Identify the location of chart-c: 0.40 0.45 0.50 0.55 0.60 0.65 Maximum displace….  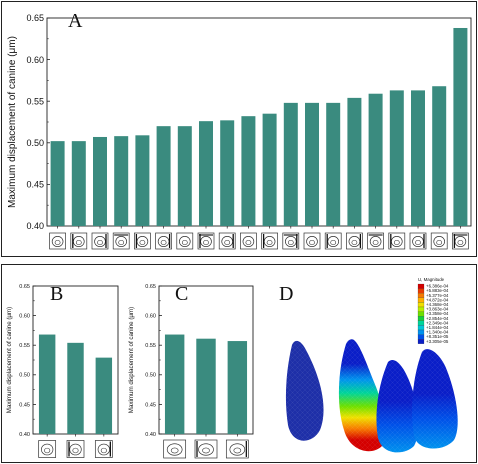
(191, 371).